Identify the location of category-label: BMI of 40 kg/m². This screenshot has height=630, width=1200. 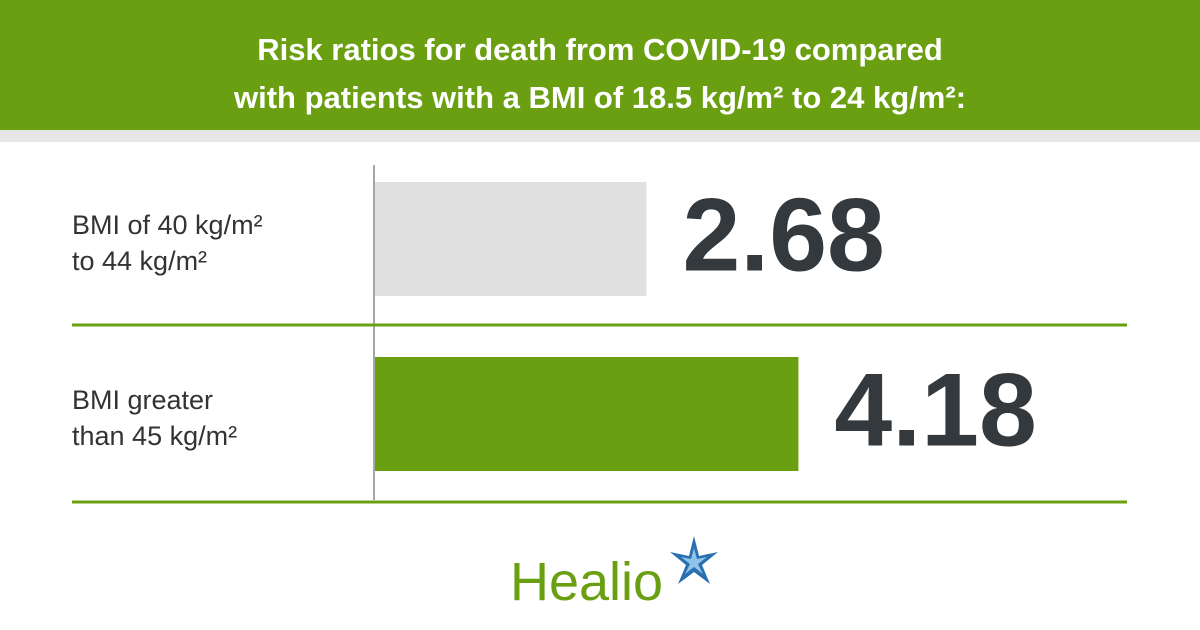
(167, 225).